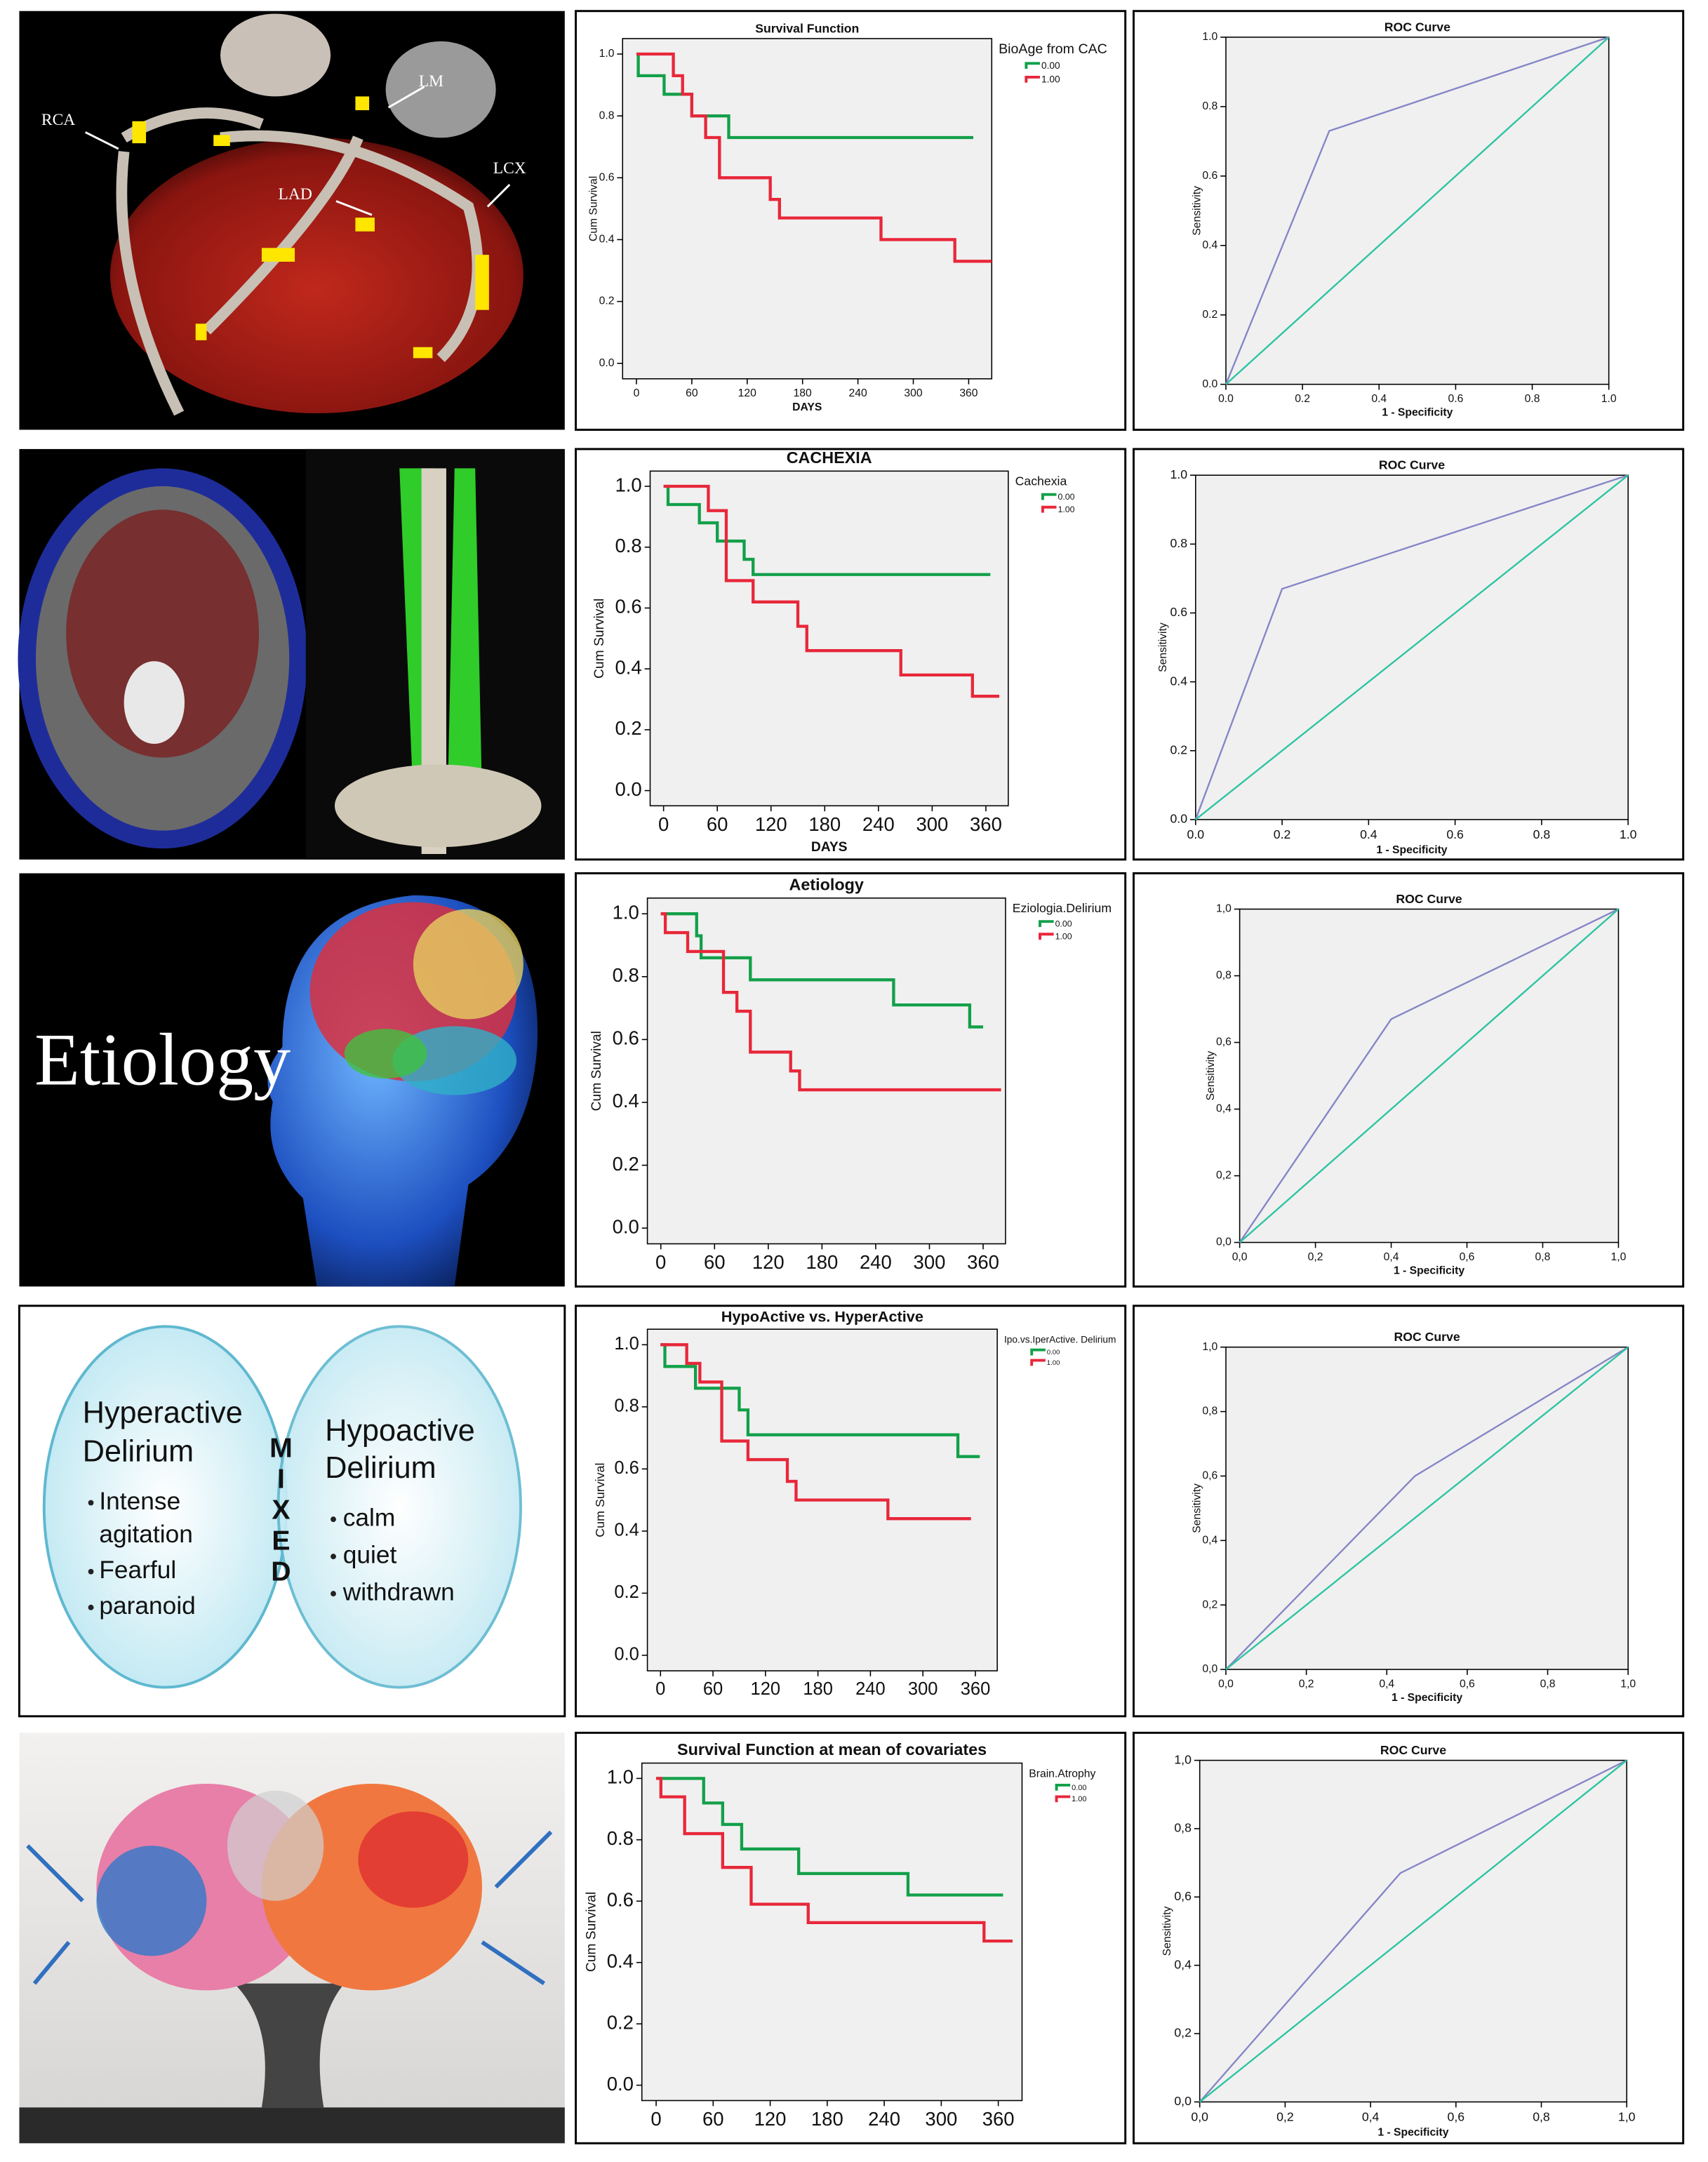 This screenshot has width=1708, height=2162. I want to click on y-tick-label: 0.0, so click(628, 789).